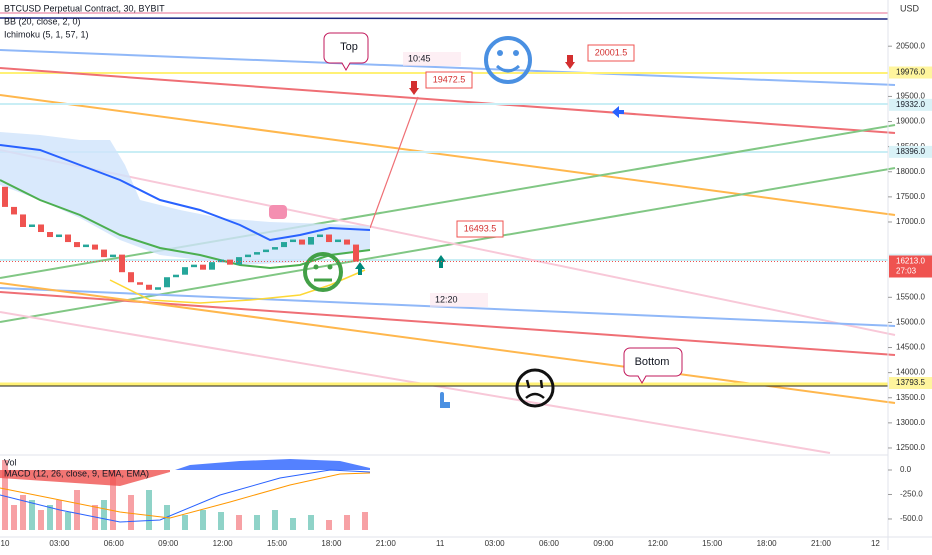  I want to click on neutral-face, so click(323, 272).